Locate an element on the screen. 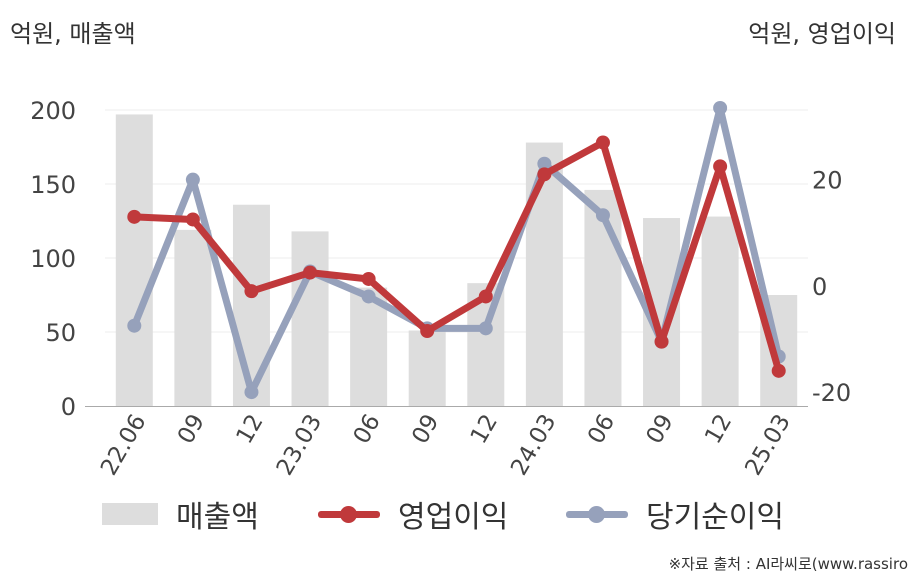 The width and height of the screenshot is (908, 580). point-operating-profit-22.06 is located at coordinates (134, 216).